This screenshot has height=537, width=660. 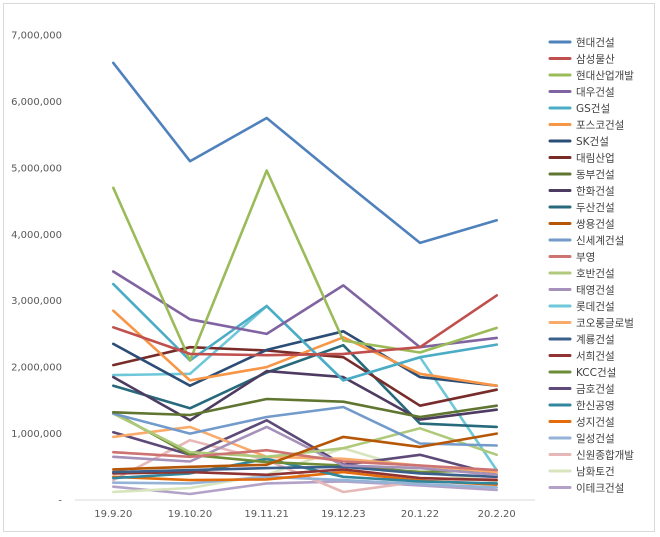 What do you see at coordinates (595, 423) in the screenshot?
I see `legend-label: 성지건설` at bounding box center [595, 423].